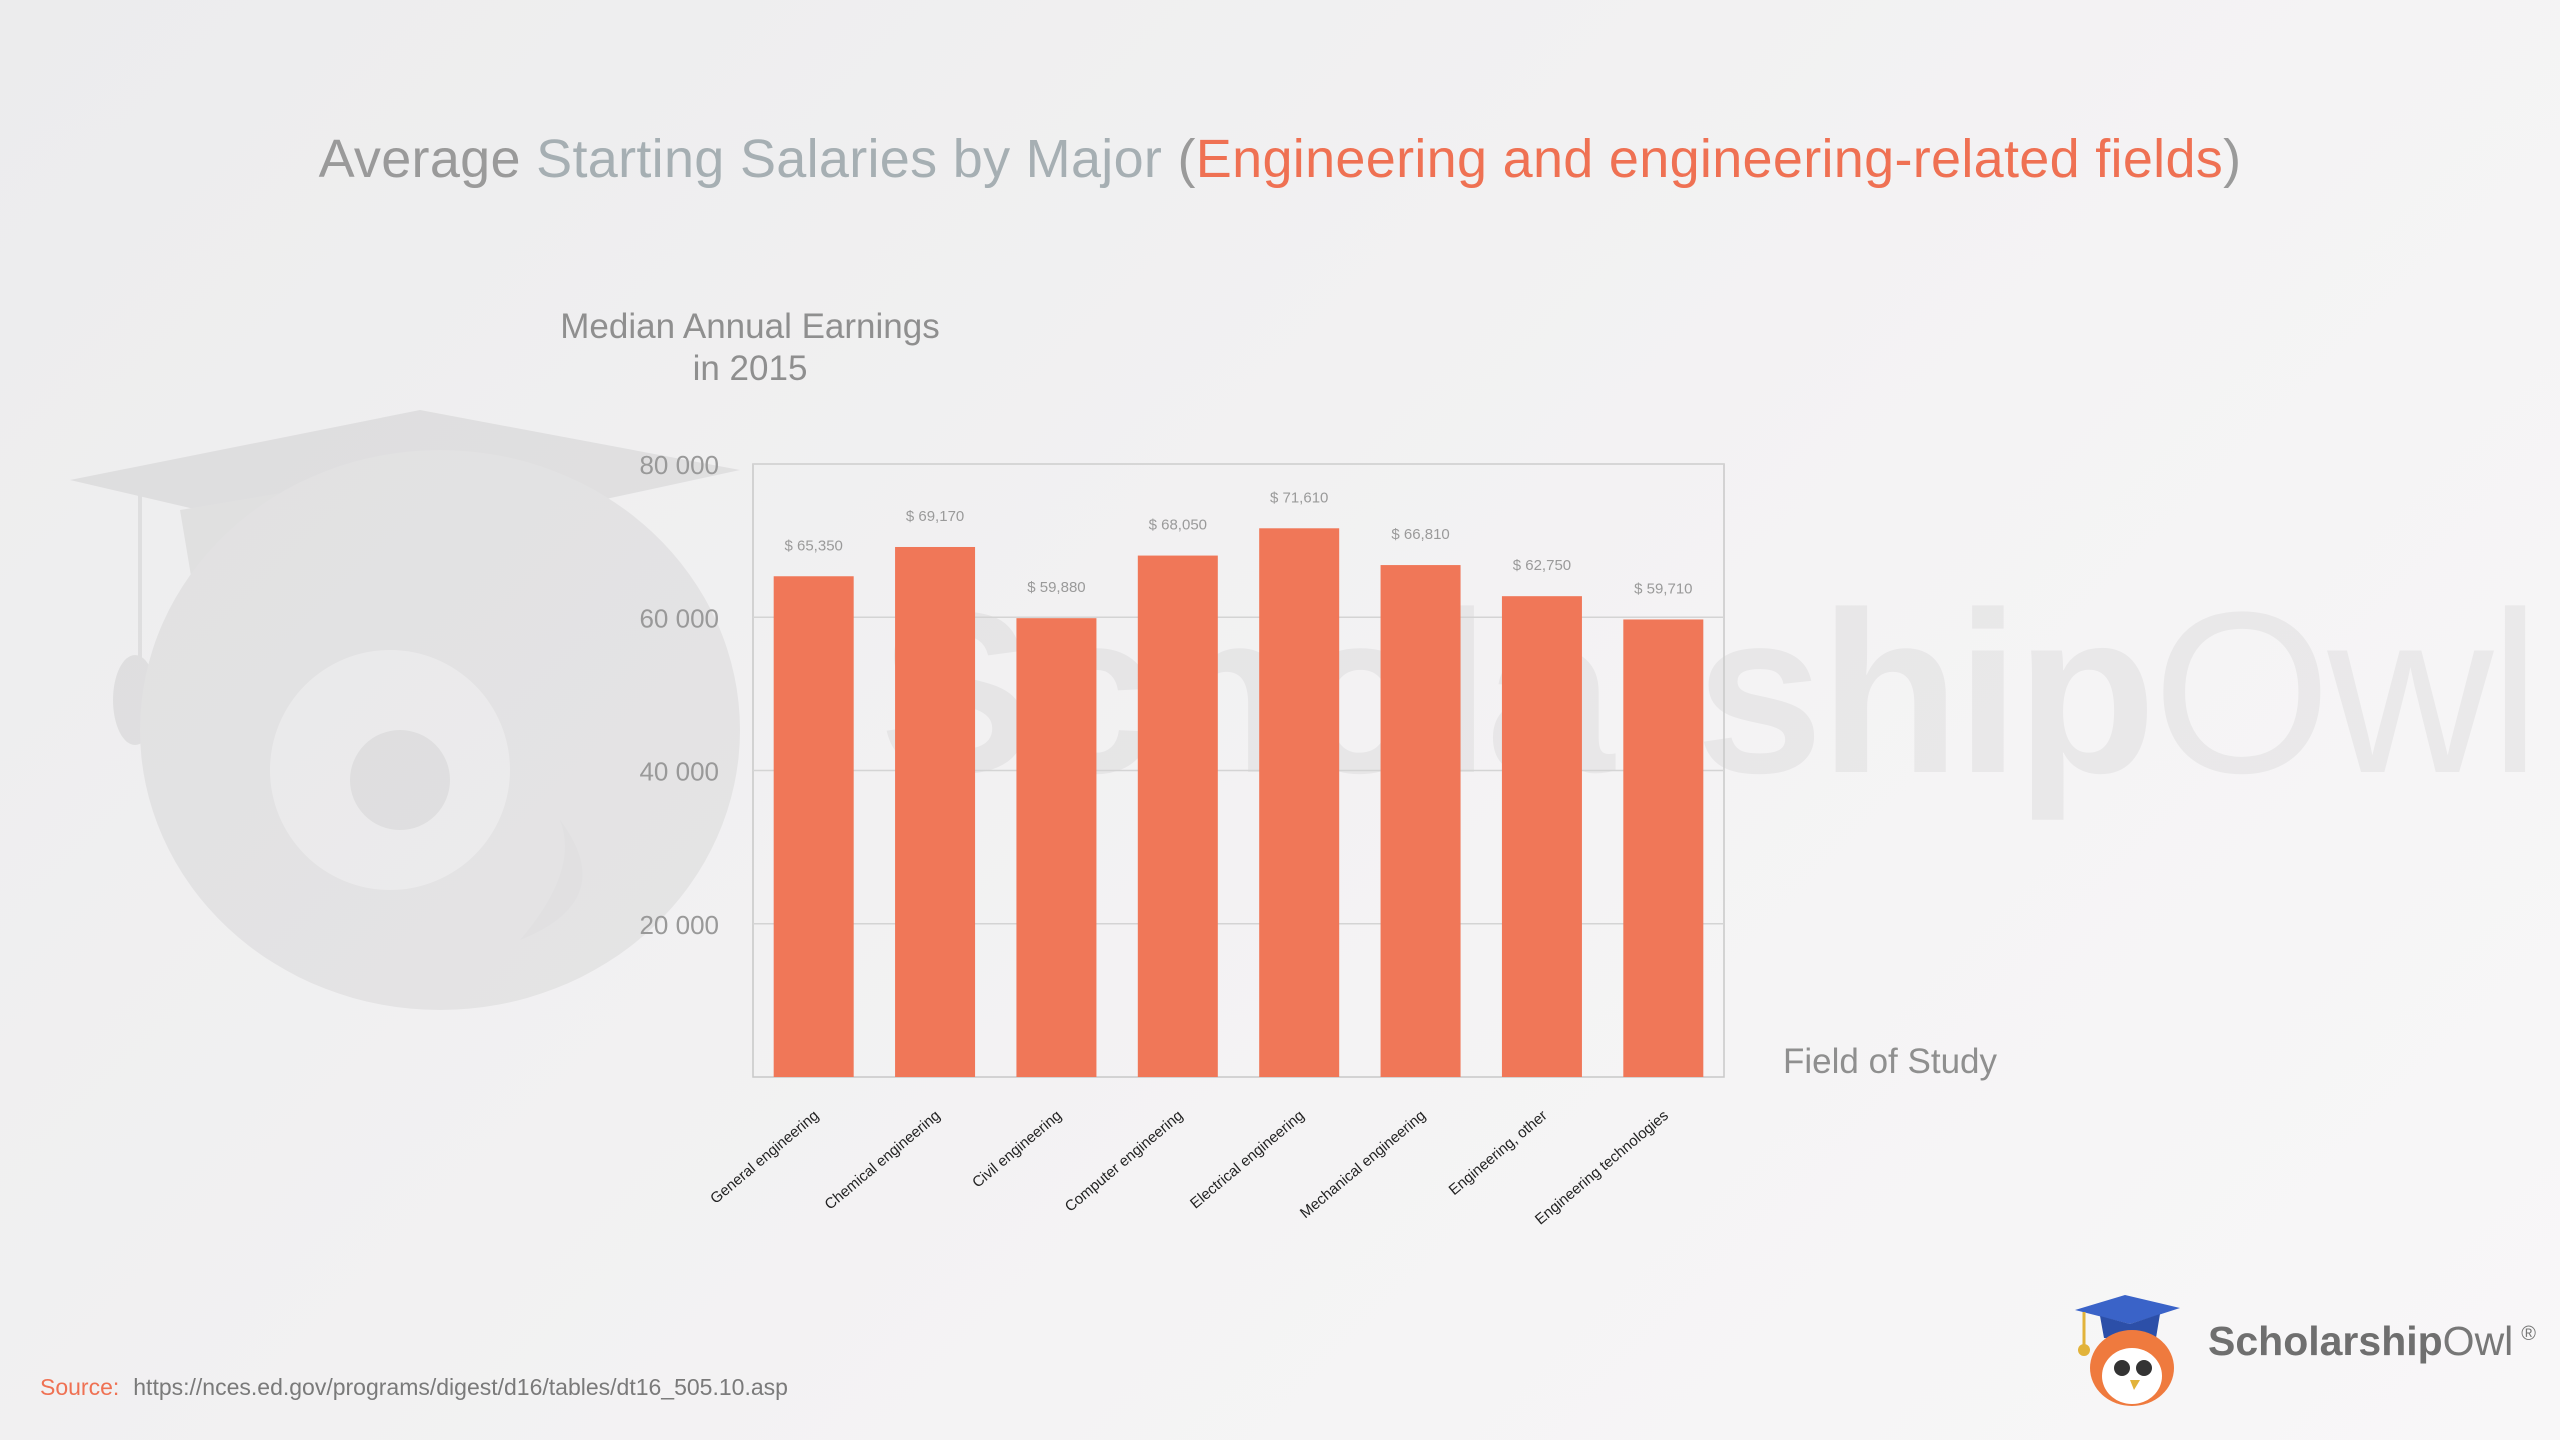  I want to click on x-category-label: Engineering, other, so click(1498, 1153).